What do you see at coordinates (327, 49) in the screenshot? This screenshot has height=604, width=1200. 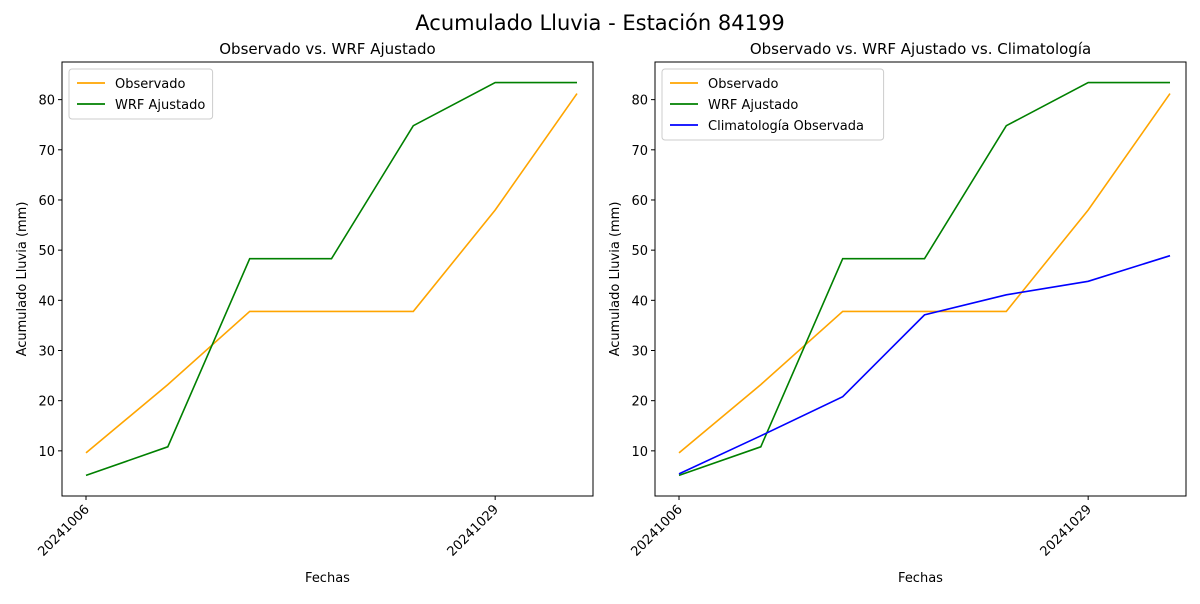 I see `chart-title: Observado vs. WRF Ajustado` at bounding box center [327, 49].